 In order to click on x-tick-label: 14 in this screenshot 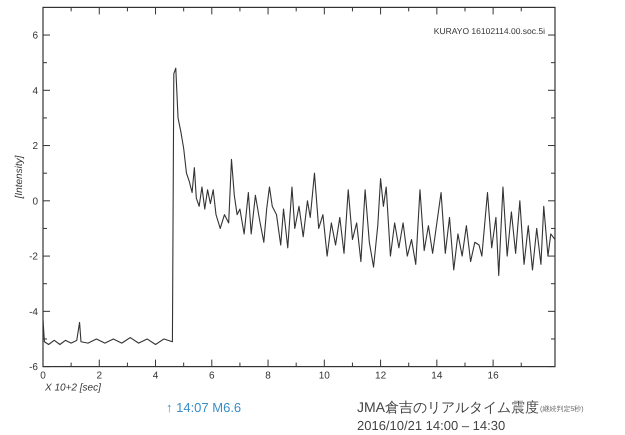, I will do `click(437, 376)`.